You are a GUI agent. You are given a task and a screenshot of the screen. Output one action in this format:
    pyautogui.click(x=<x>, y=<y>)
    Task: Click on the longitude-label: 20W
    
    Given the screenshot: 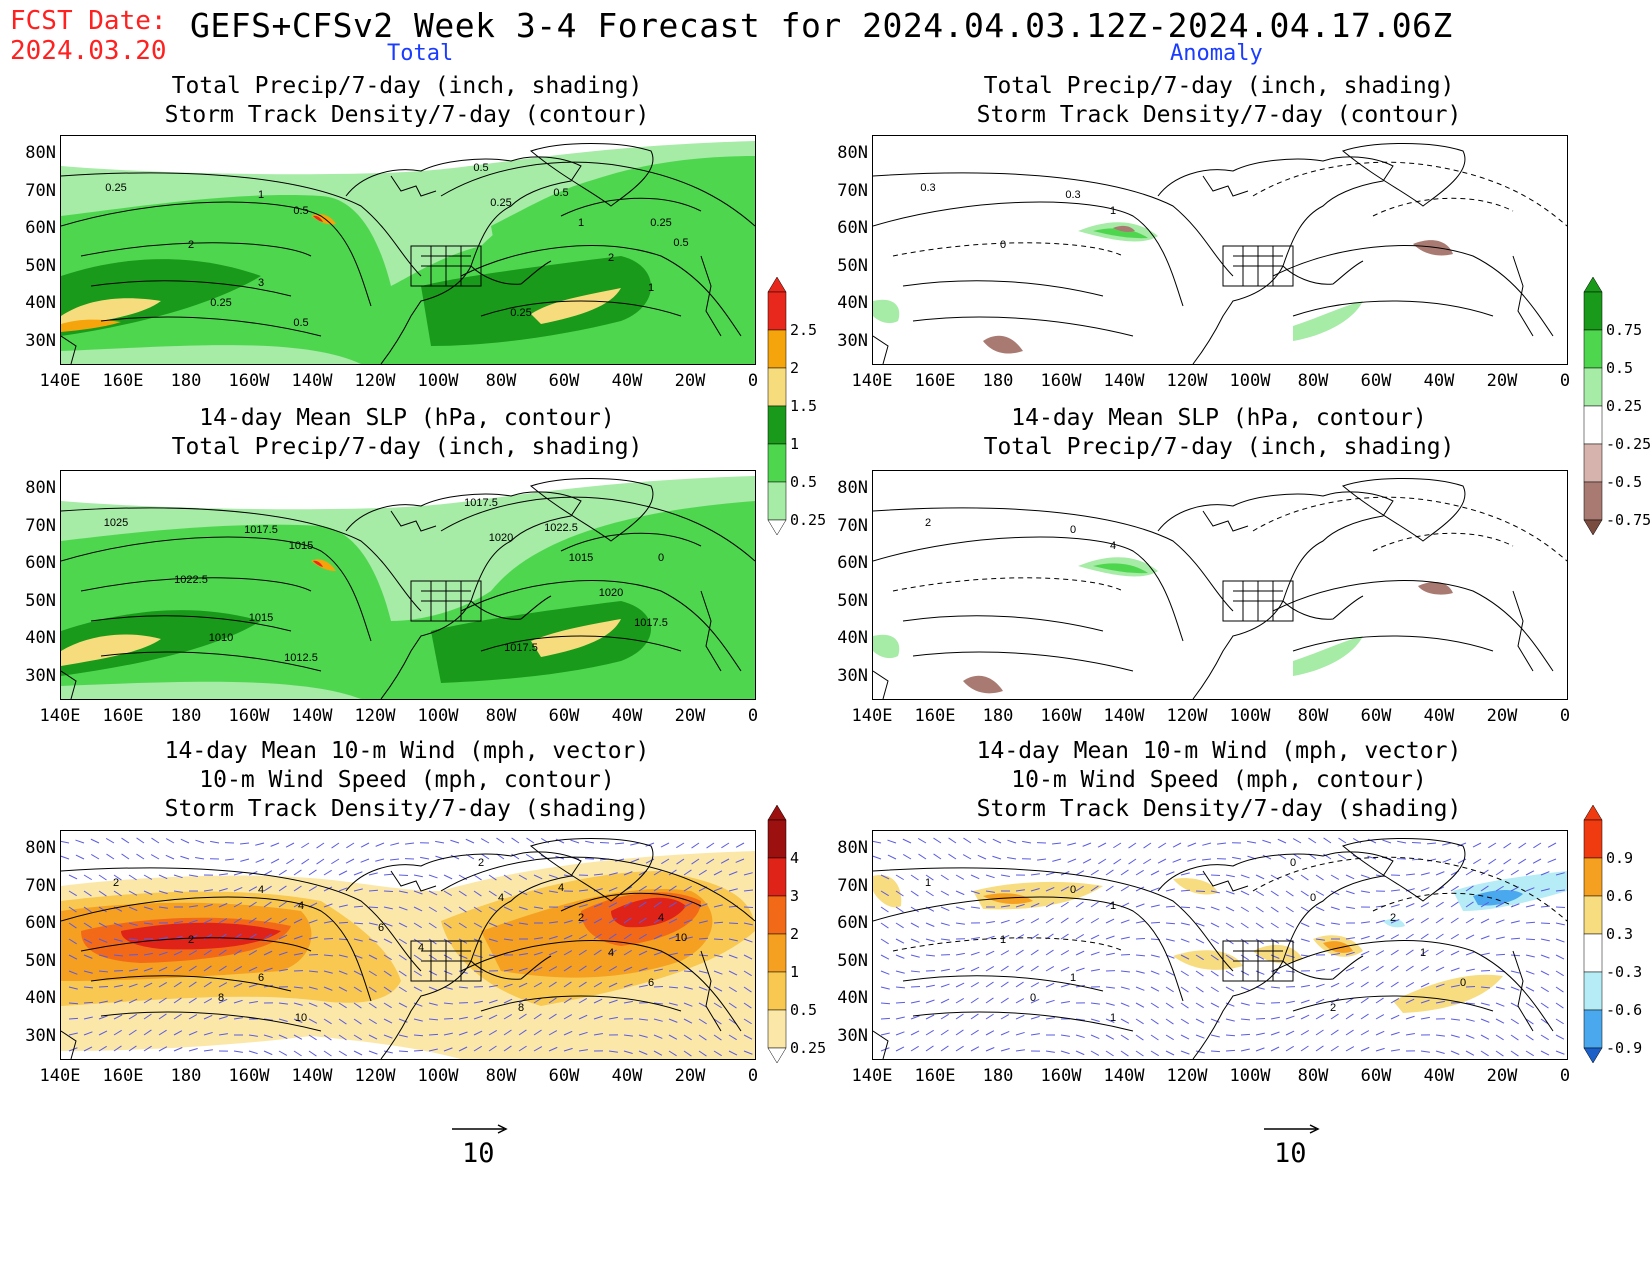 What is the action you would take?
    pyautogui.click(x=1502, y=716)
    